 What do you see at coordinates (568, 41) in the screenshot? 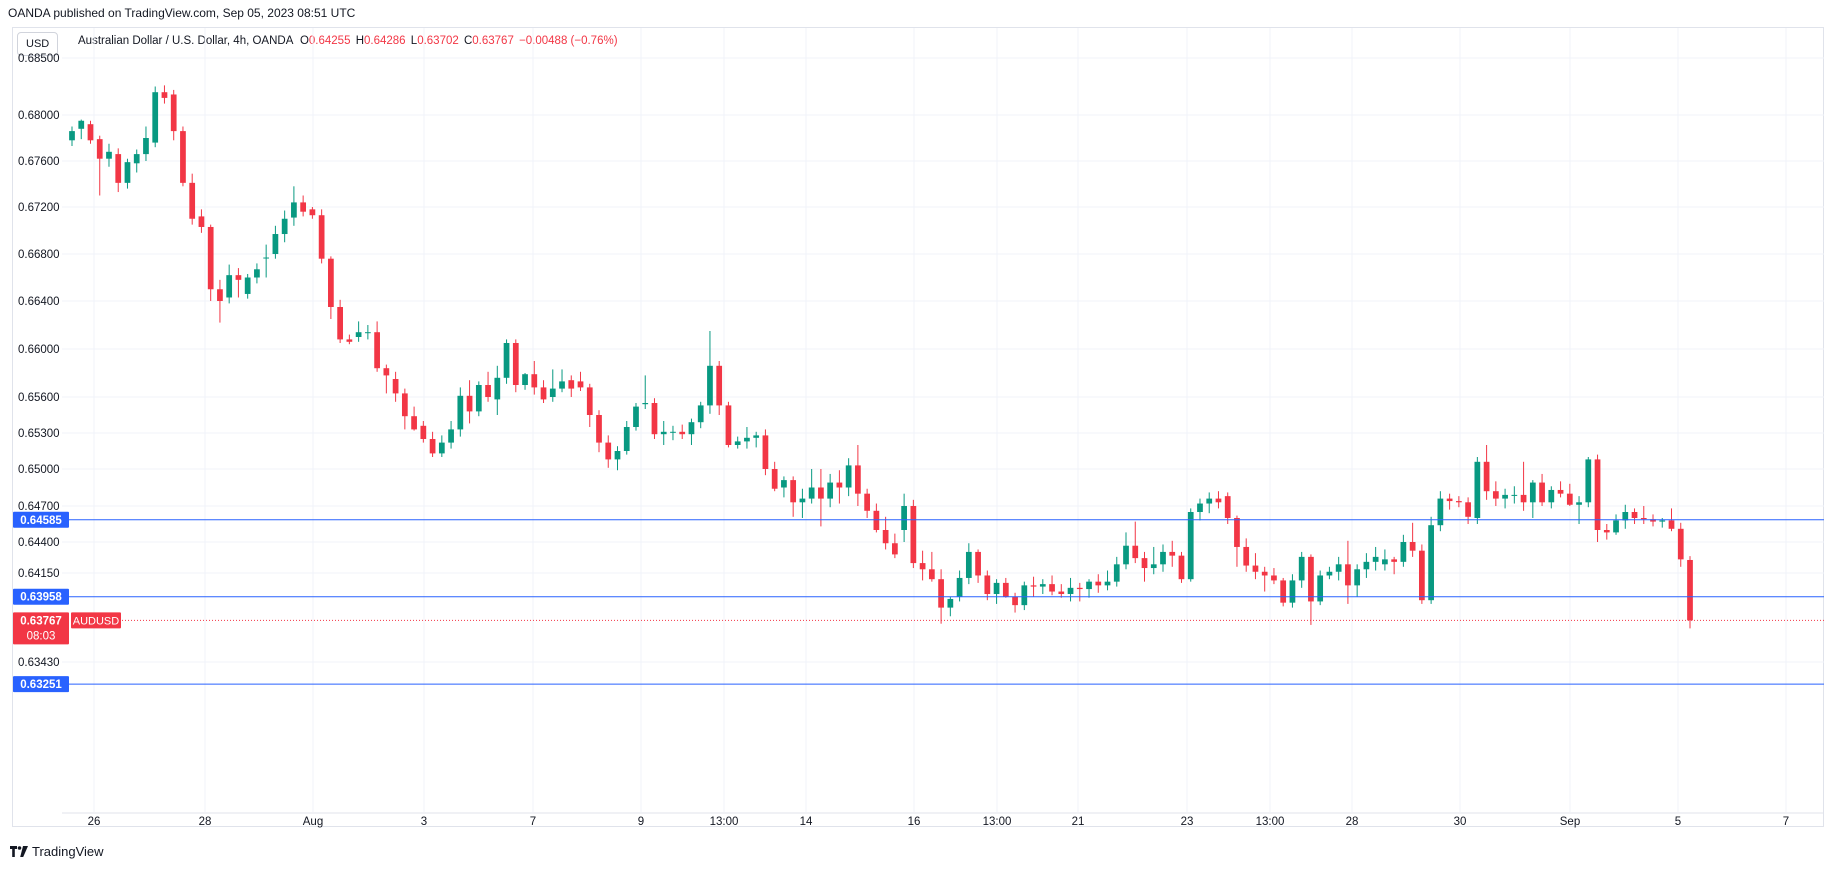
I see `legend-change: −0.00488 (−0.76%)` at bounding box center [568, 41].